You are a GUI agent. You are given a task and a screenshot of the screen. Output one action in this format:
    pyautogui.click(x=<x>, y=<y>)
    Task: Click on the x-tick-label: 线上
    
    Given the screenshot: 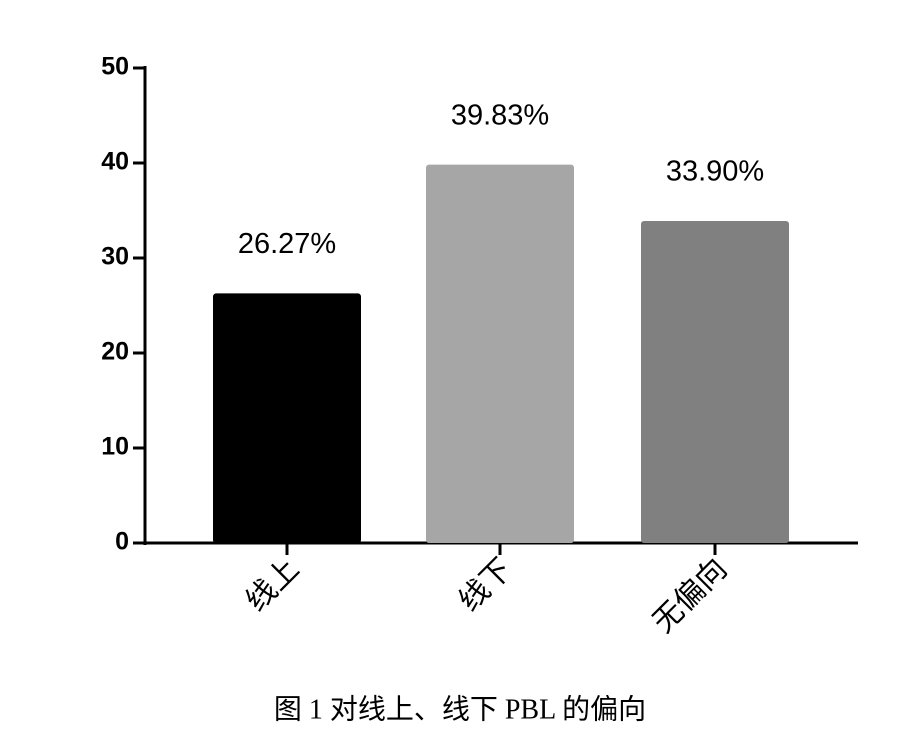 What is the action you would take?
    pyautogui.click(x=273, y=585)
    